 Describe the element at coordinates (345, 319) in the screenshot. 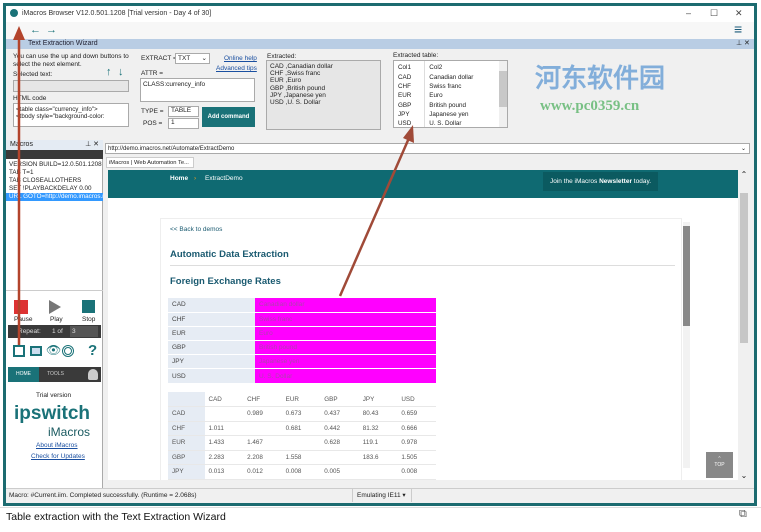

I see `currency-name-highlighted: Swiss franc` at that location.